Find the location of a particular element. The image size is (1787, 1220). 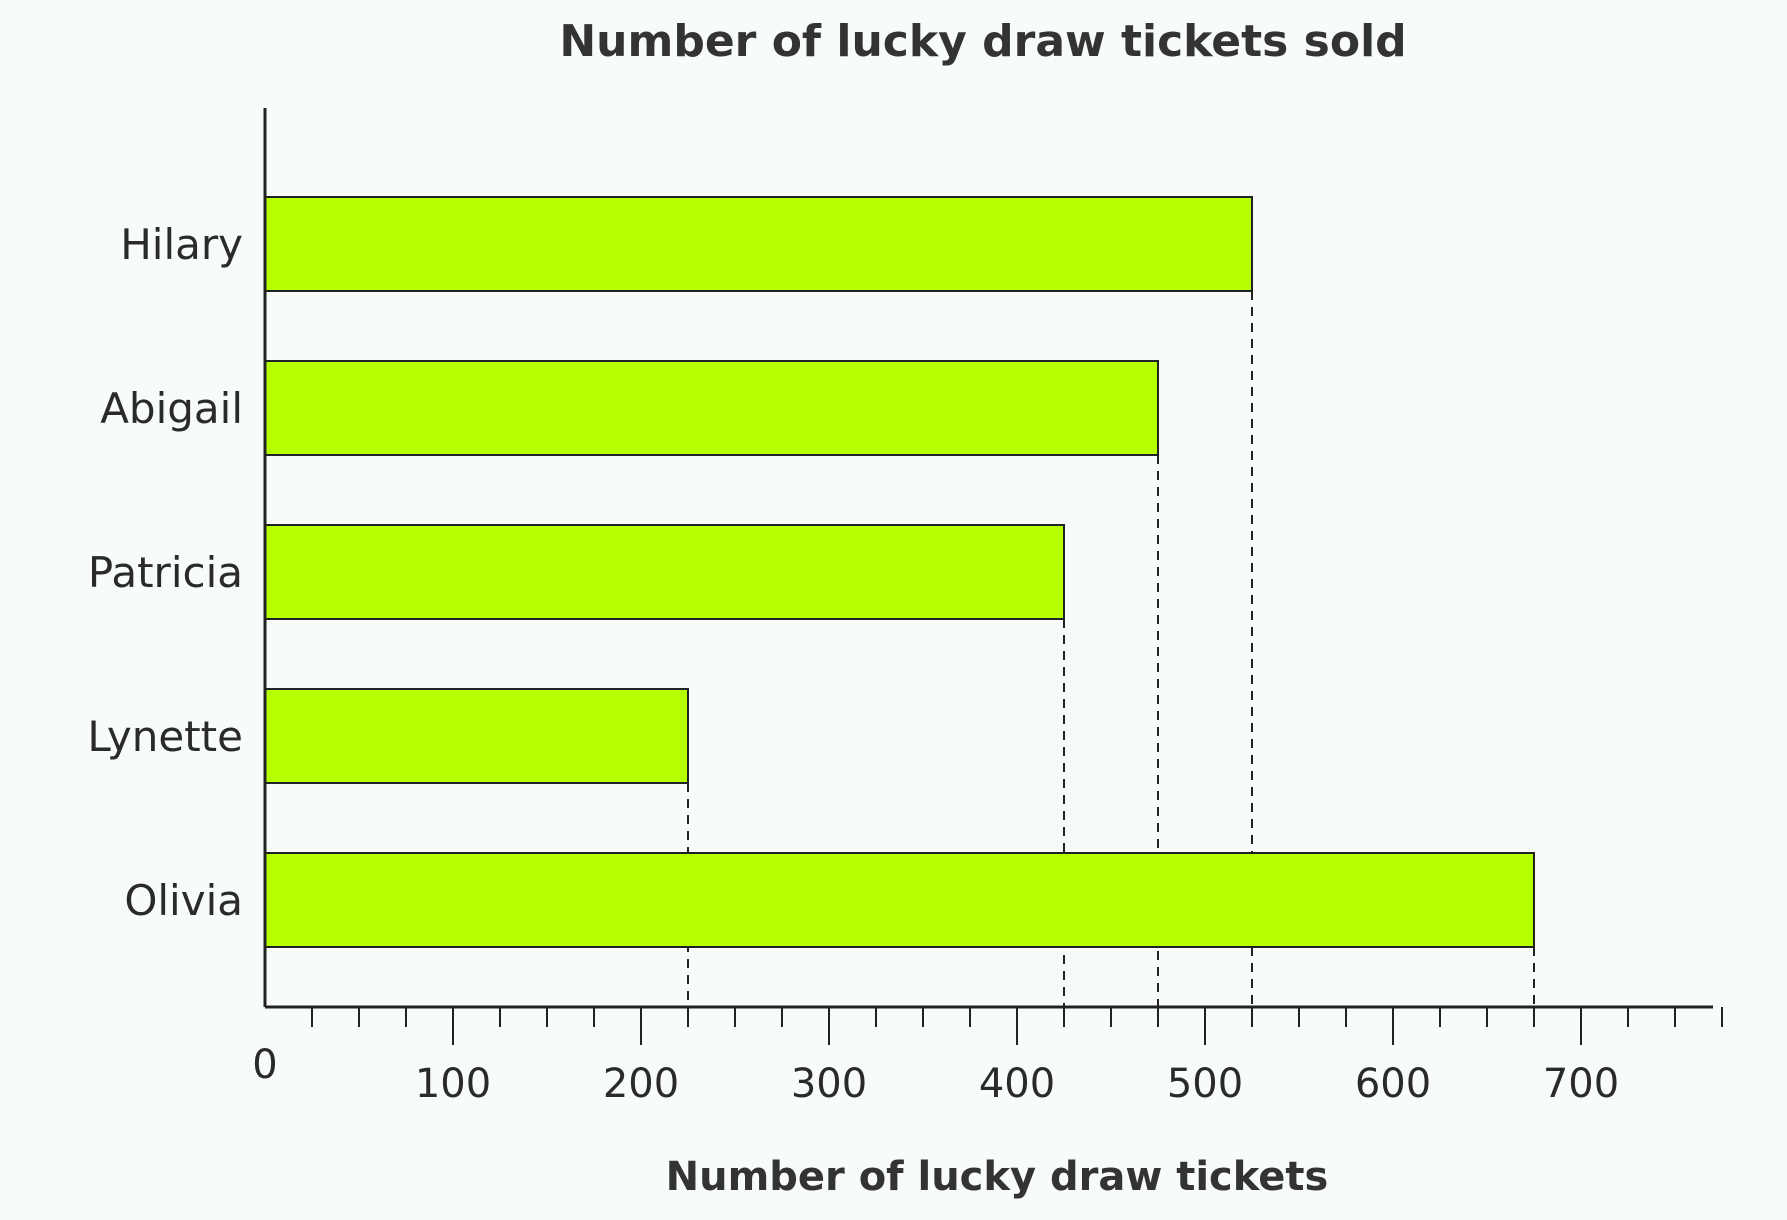

x-tick-label-500: 500 is located at coordinates (1205, 1084).